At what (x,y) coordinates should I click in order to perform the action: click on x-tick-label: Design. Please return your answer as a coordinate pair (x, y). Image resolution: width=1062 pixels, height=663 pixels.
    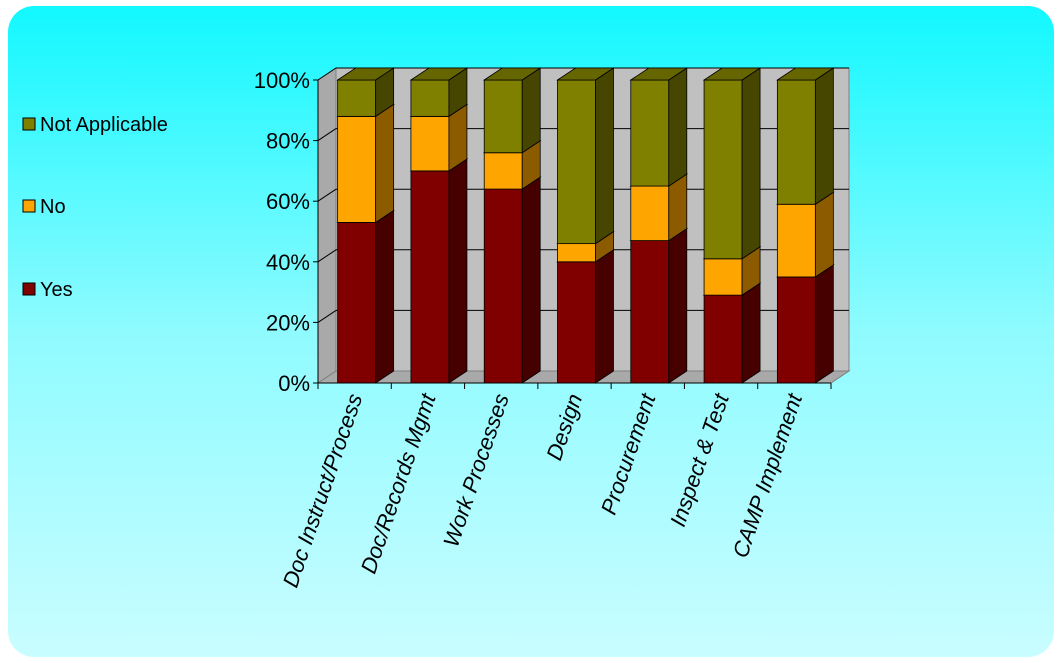
    Looking at the image, I should click on (564, 426).